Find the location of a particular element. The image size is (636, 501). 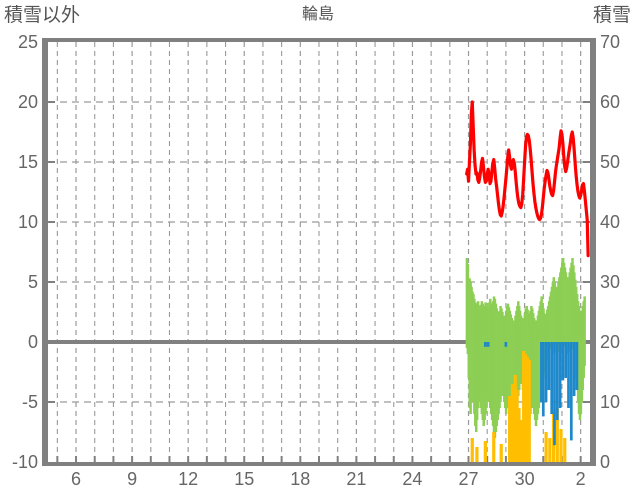

x-axis-tick-label: 12 is located at coordinates (188, 479).